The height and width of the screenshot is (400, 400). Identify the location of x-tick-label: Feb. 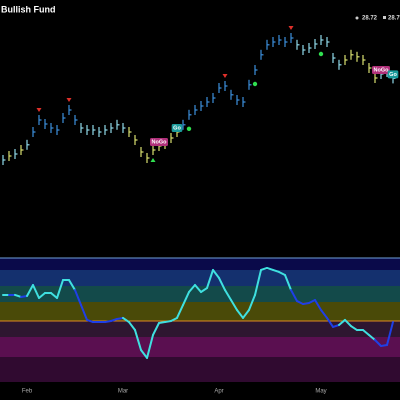
(27, 392).